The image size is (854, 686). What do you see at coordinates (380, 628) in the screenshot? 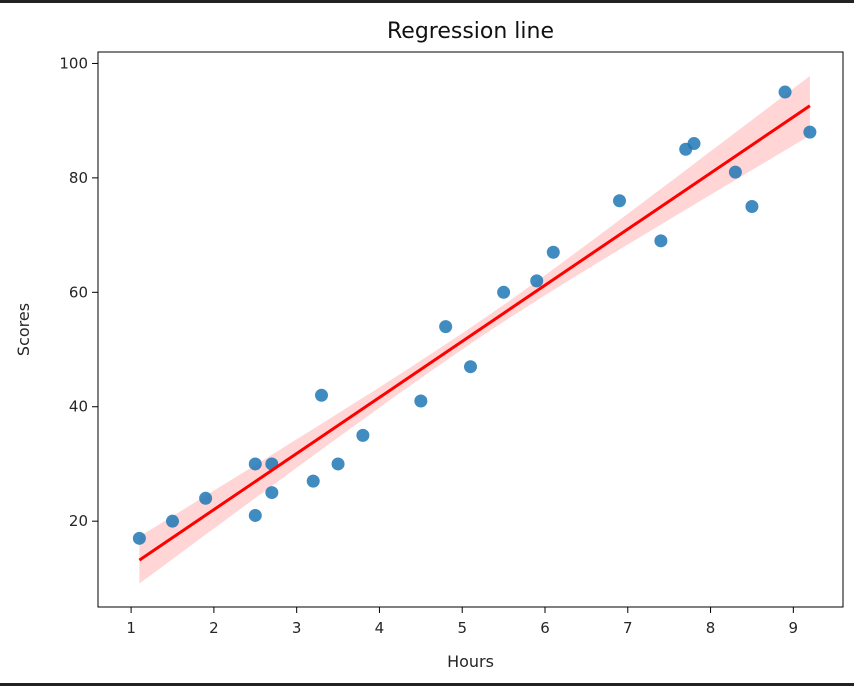
I see `x-tick-label: 4` at bounding box center [380, 628].